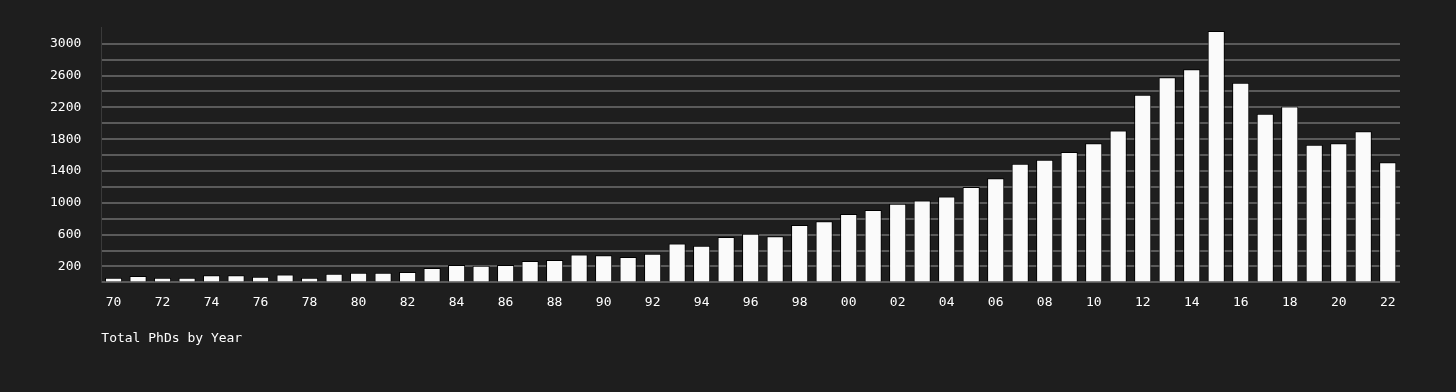 The image size is (1456, 392). I want to click on x-tick-label: 78, so click(309, 301).